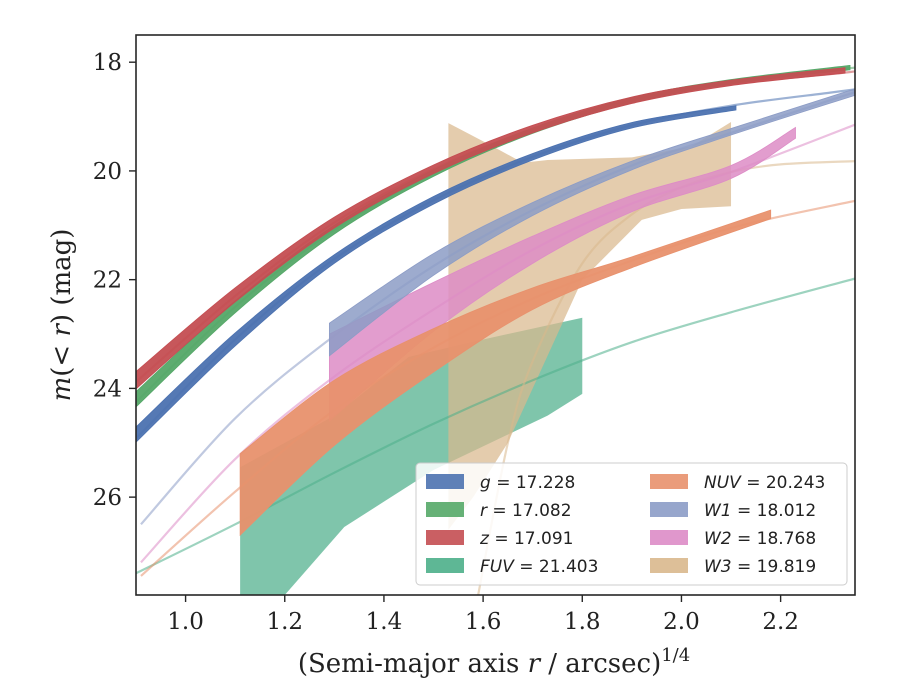 This screenshot has width=900, height=700. I want to click on x-axis-label: (Semi-major axis r / arcsec)1/4, so click(494, 662).